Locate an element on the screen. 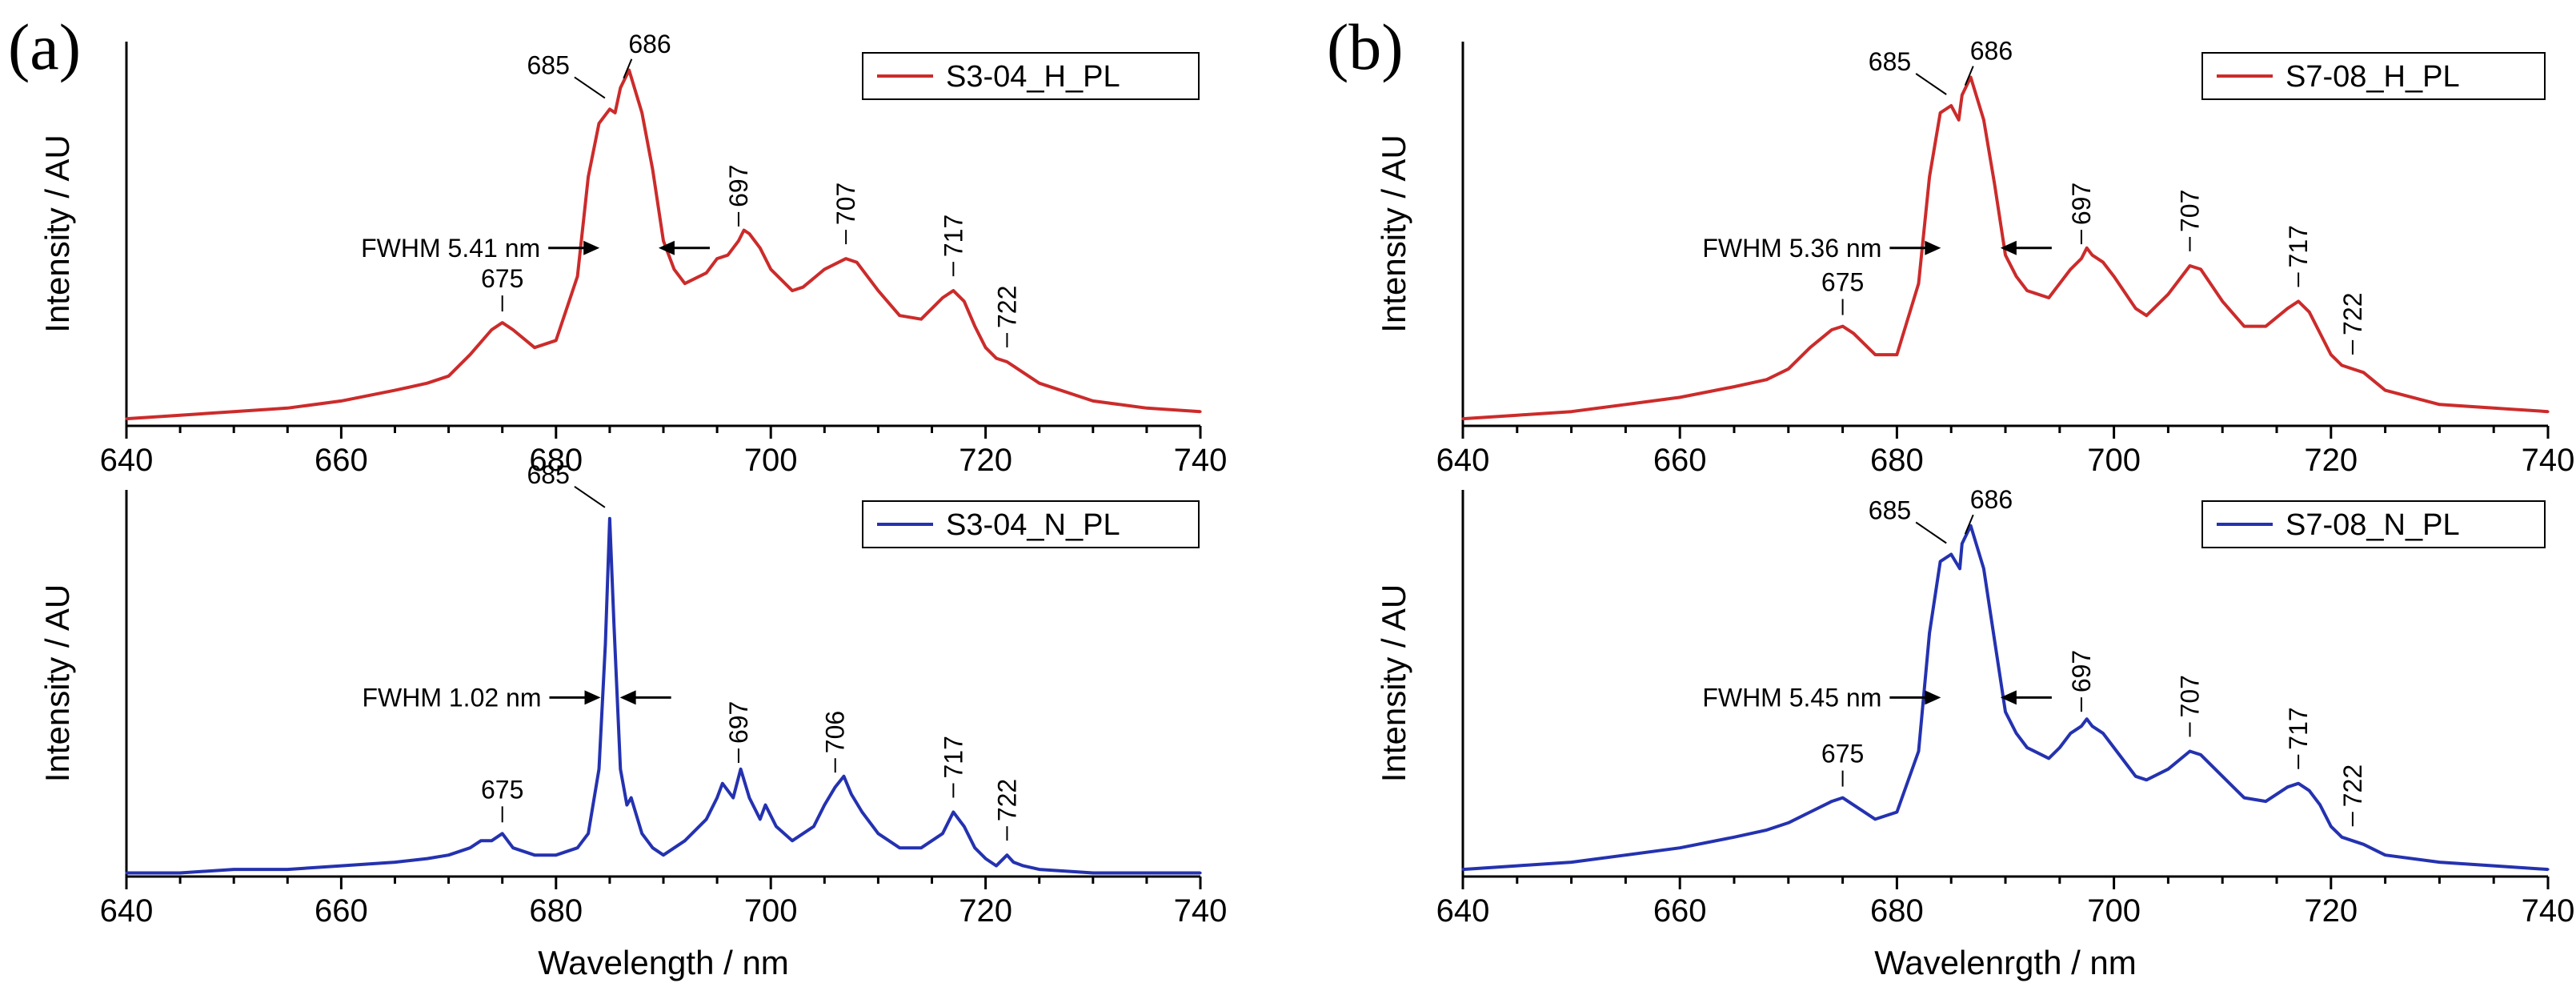 The width and height of the screenshot is (2576, 1003). x-tick-label: 700 is located at coordinates (2114, 460).